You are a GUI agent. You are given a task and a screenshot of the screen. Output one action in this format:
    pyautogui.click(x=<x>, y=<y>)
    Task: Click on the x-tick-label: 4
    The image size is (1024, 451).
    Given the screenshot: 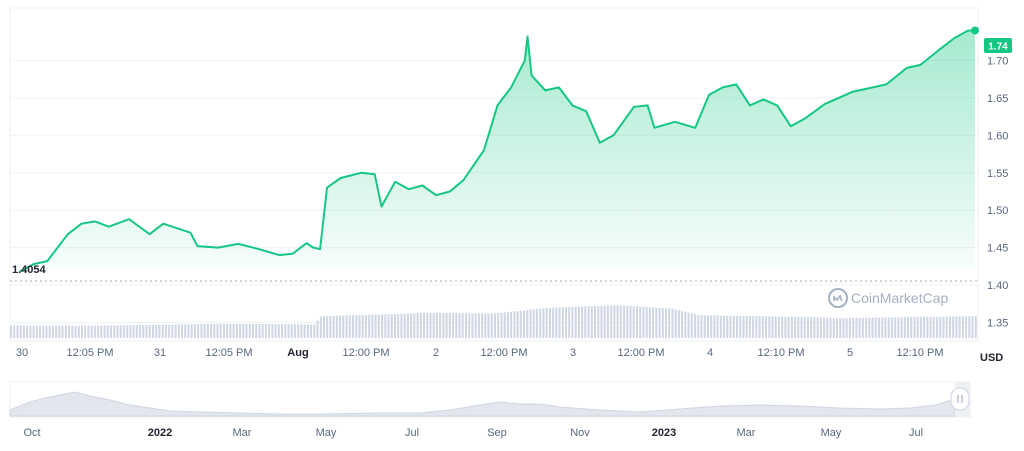 What is the action you would take?
    pyautogui.click(x=710, y=353)
    